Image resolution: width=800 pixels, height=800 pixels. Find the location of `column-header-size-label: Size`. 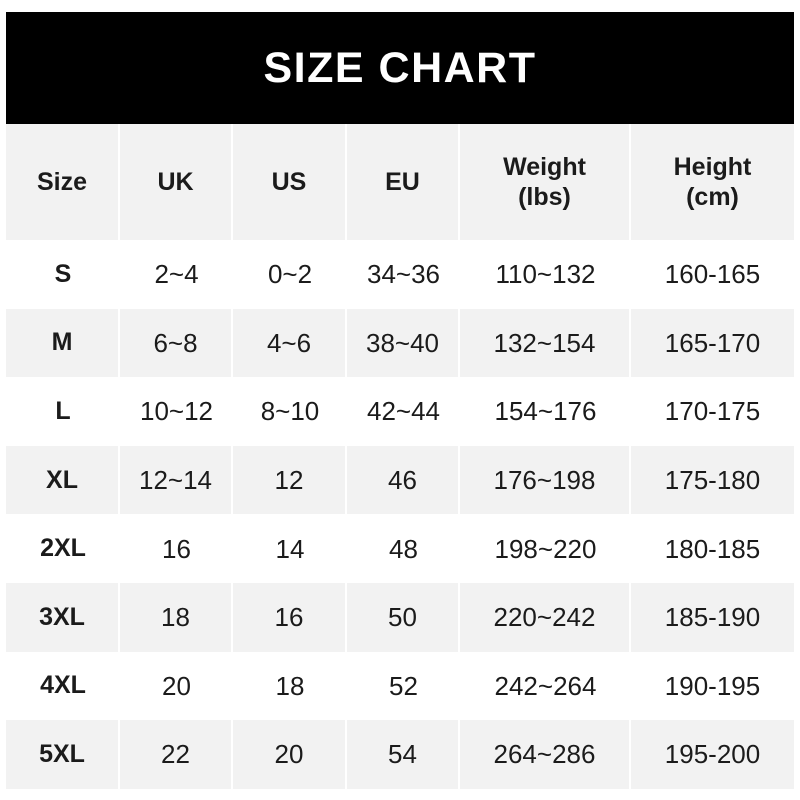

column-header-size-label: Size is located at coordinates (62, 181).